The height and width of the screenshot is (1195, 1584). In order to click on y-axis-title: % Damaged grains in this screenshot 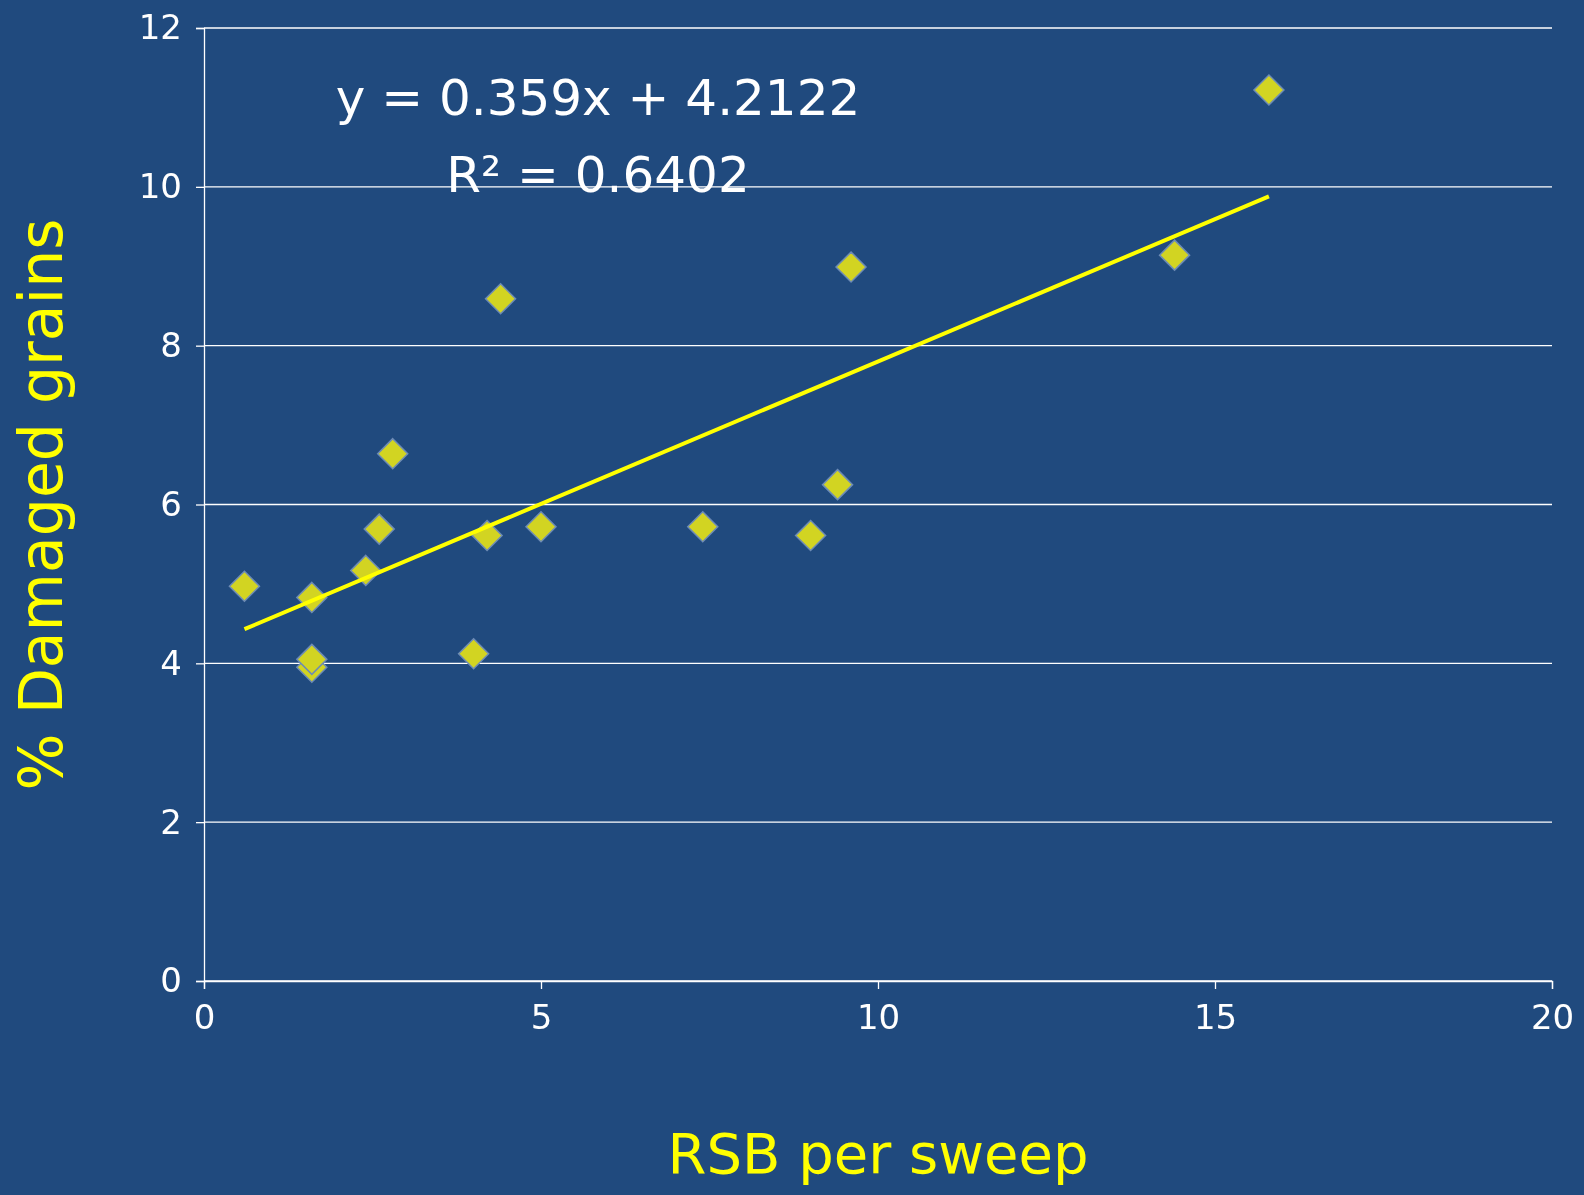, I will do `click(41, 504)`.